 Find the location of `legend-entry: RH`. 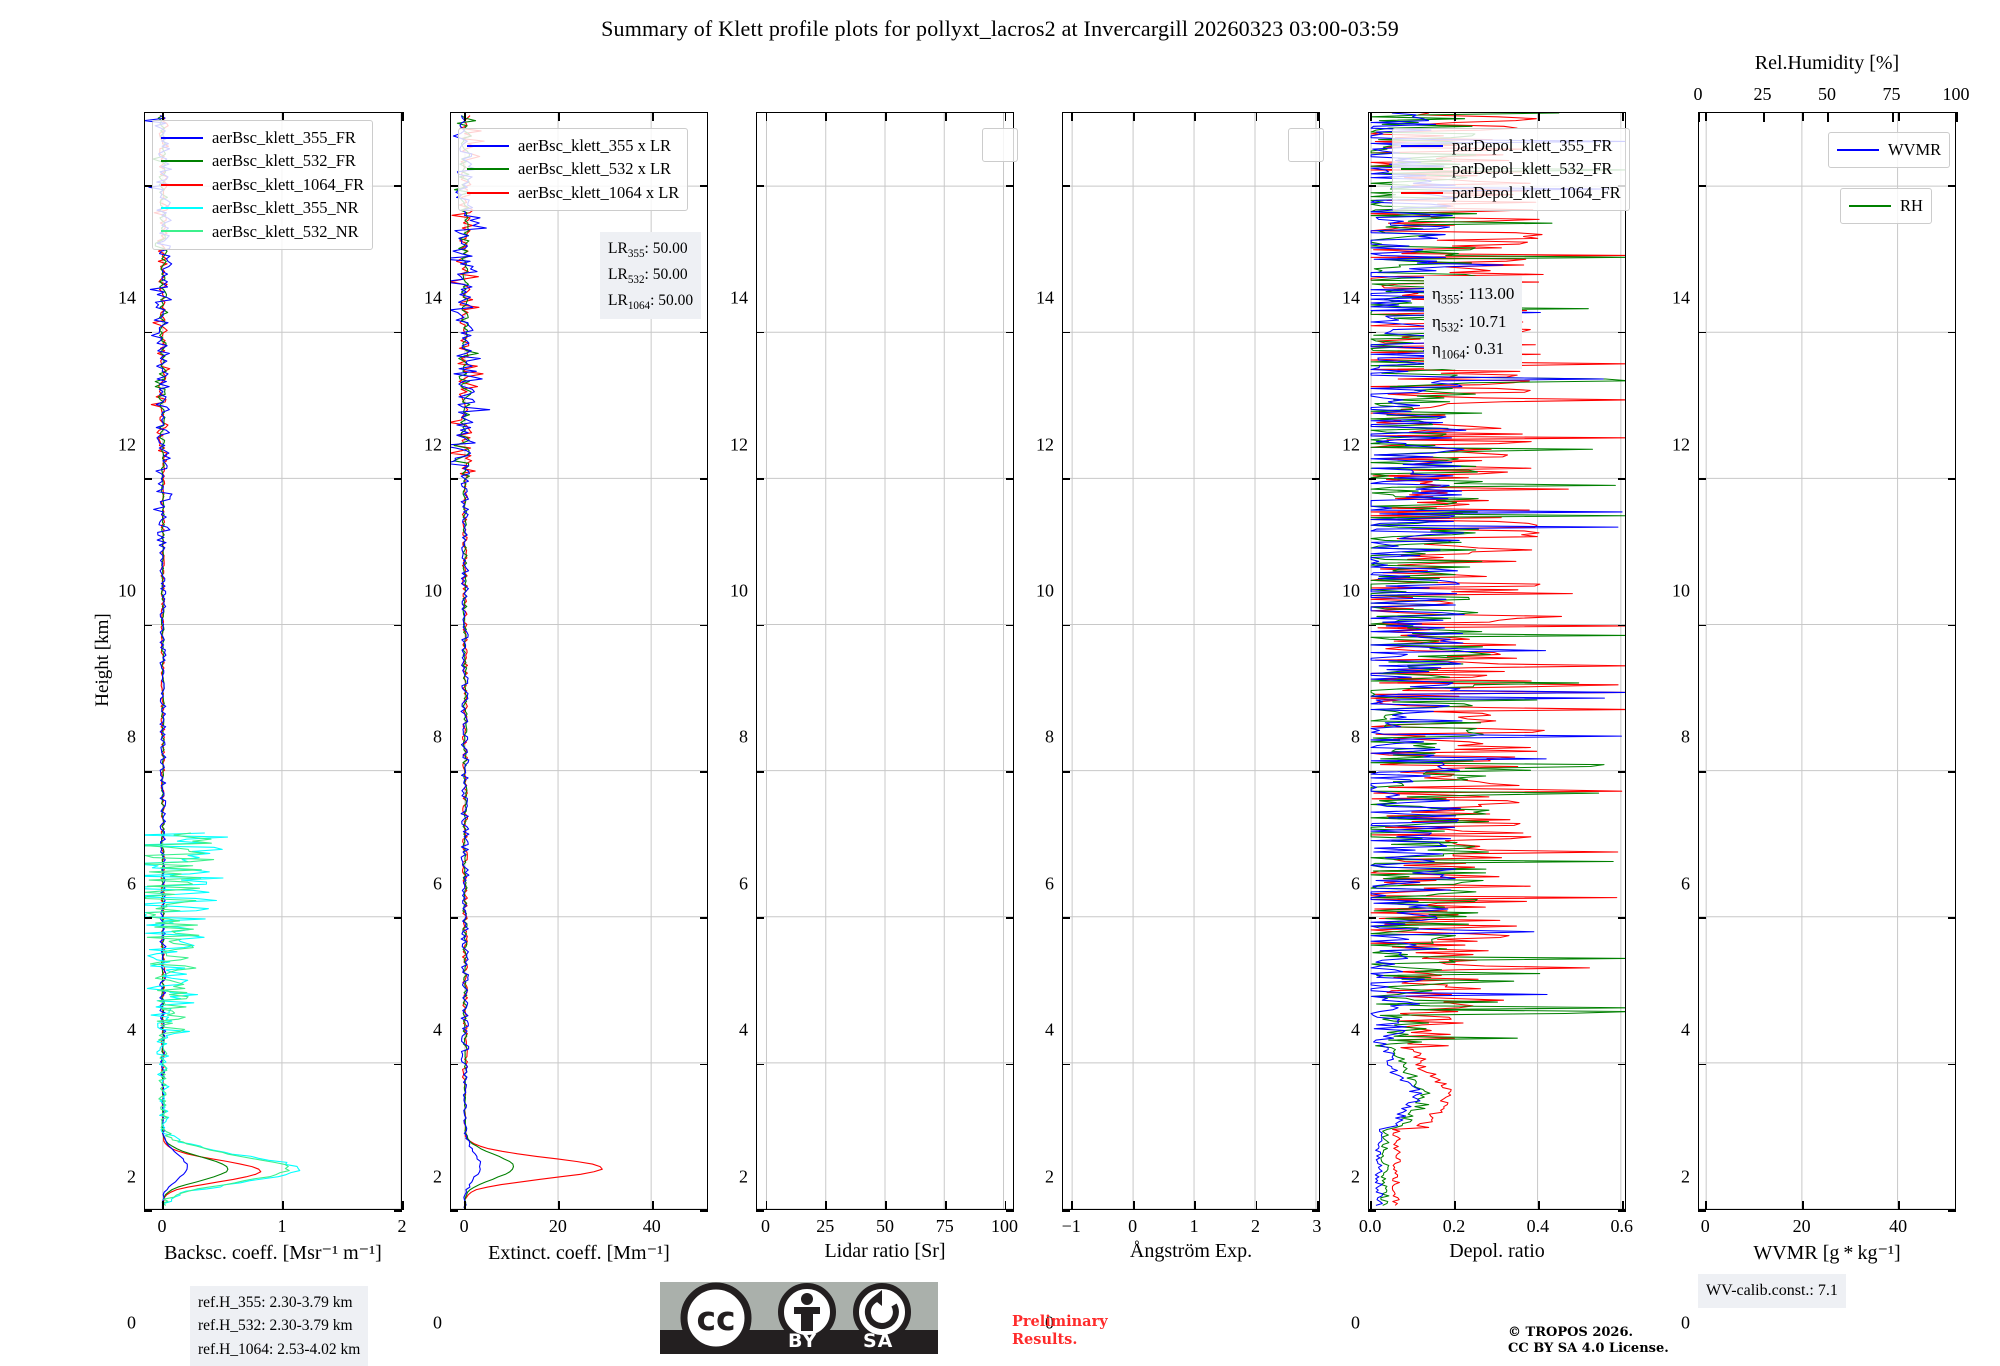

legend-entry: RH is located at coordinates (1886, 205).